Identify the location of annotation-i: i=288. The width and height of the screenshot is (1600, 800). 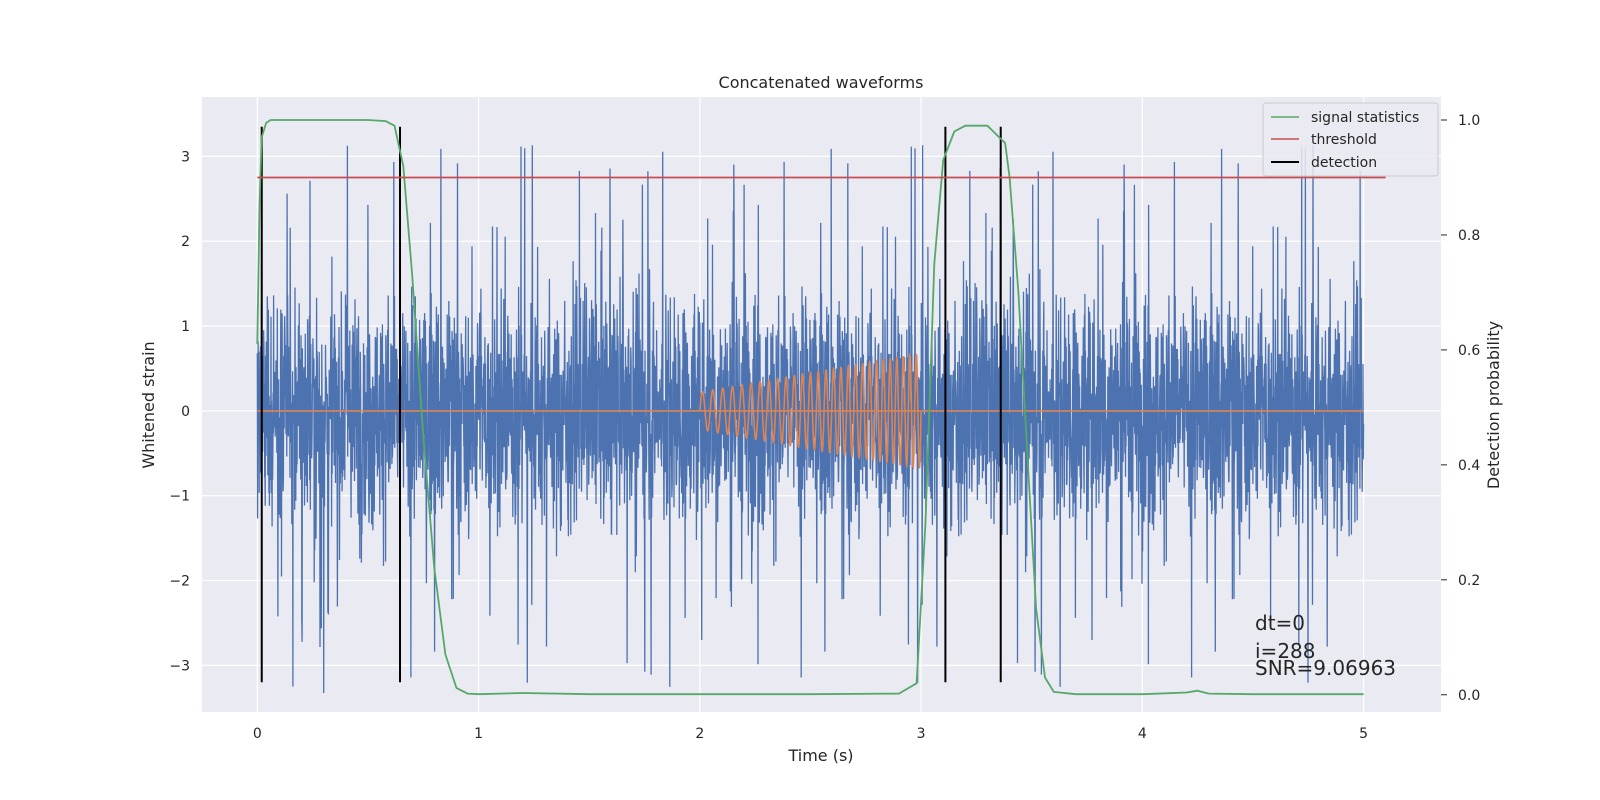
(1285, 651).